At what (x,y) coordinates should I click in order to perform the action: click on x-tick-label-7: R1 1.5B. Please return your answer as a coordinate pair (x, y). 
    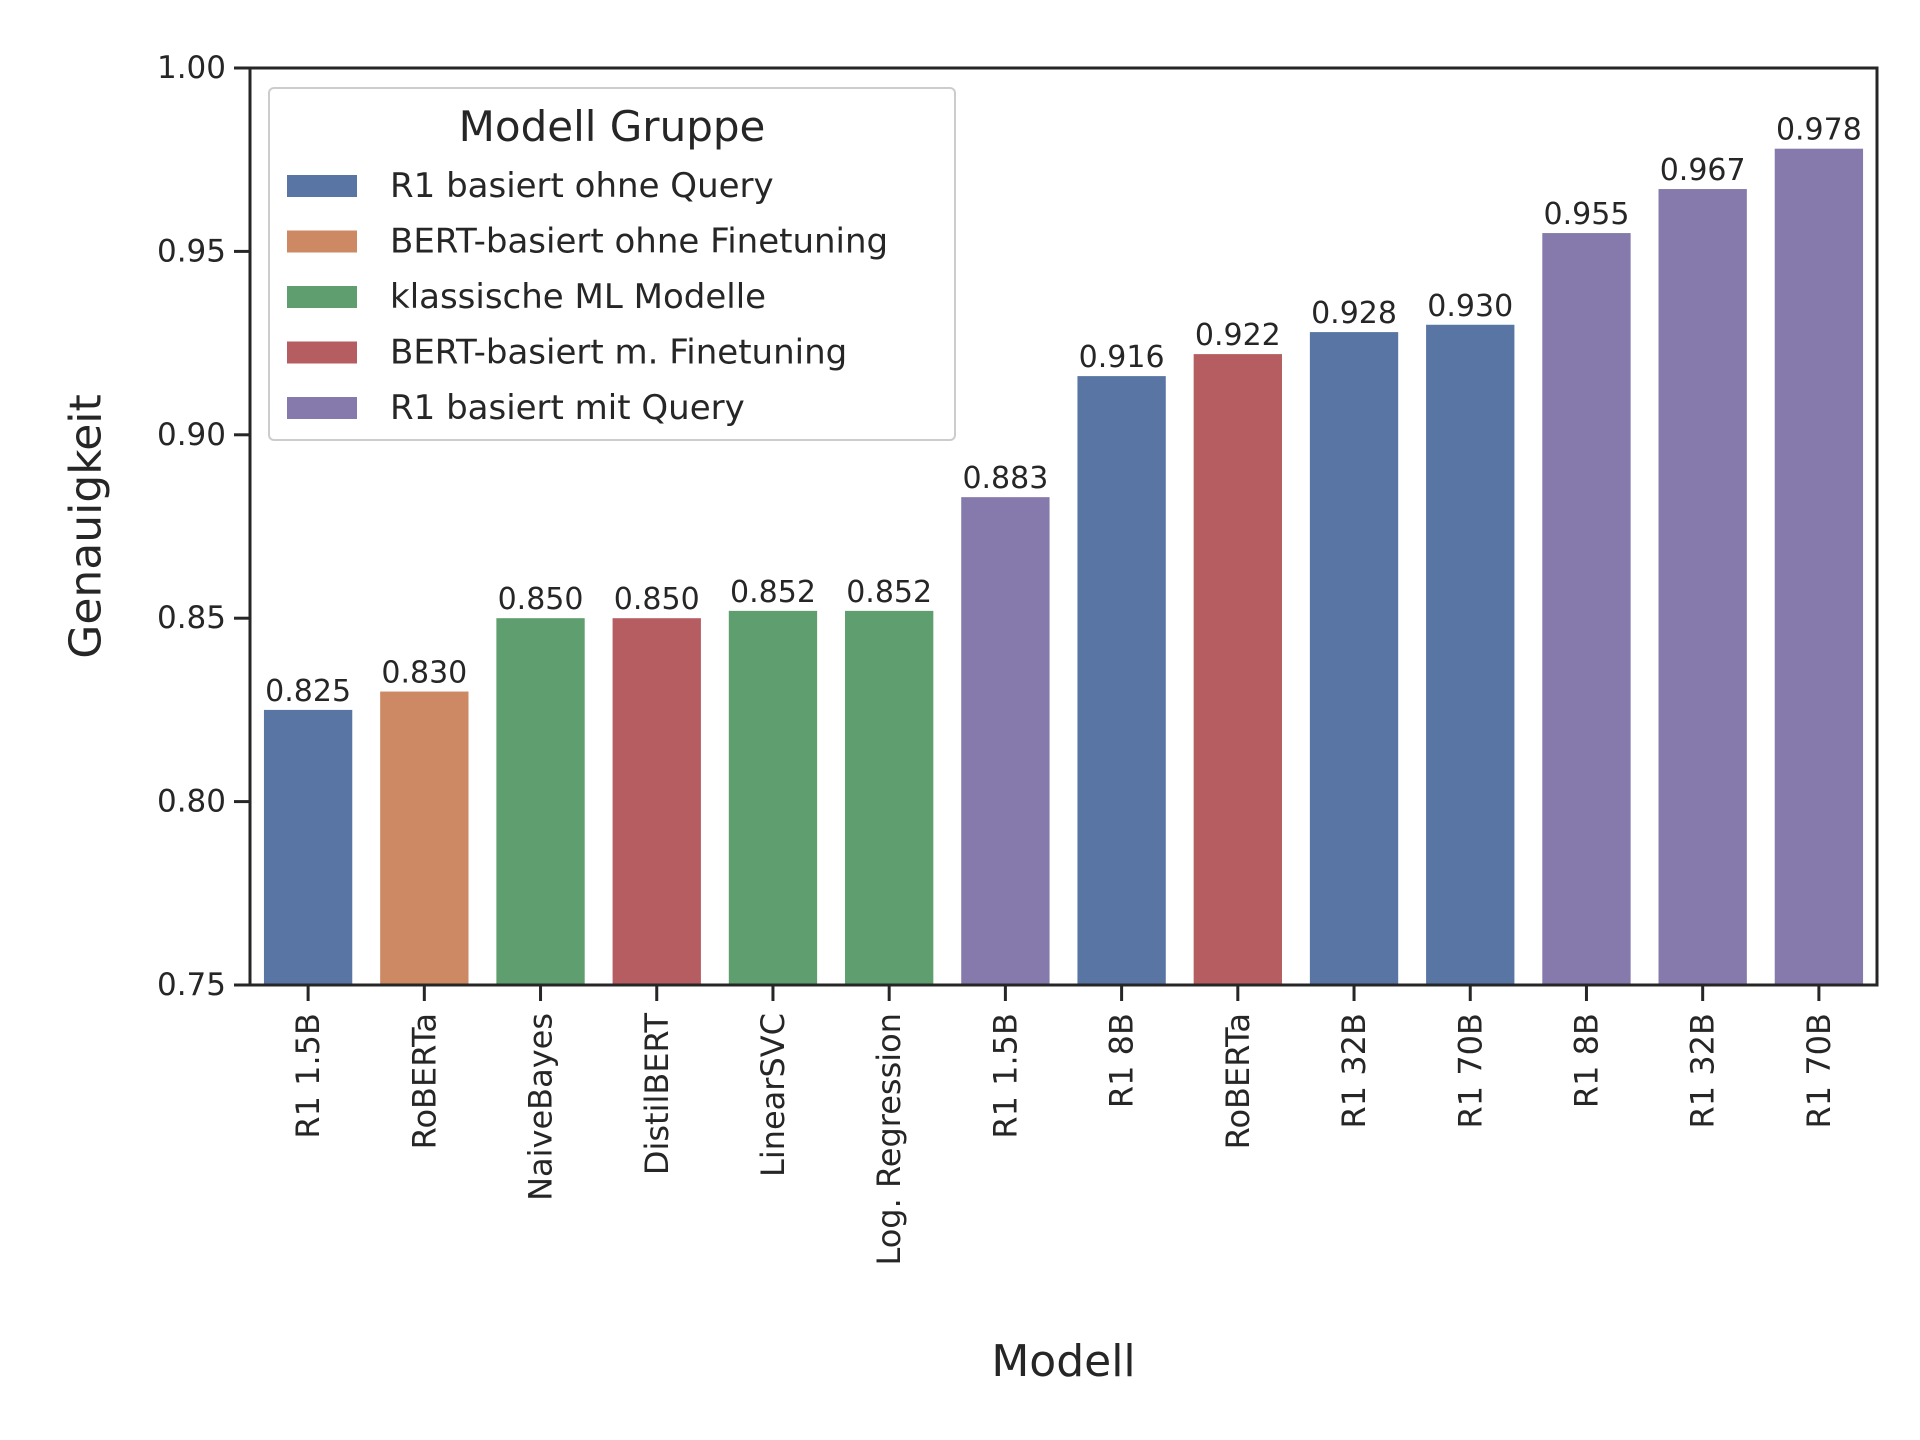
    Looking at the image, I should click on (1005, 1076).